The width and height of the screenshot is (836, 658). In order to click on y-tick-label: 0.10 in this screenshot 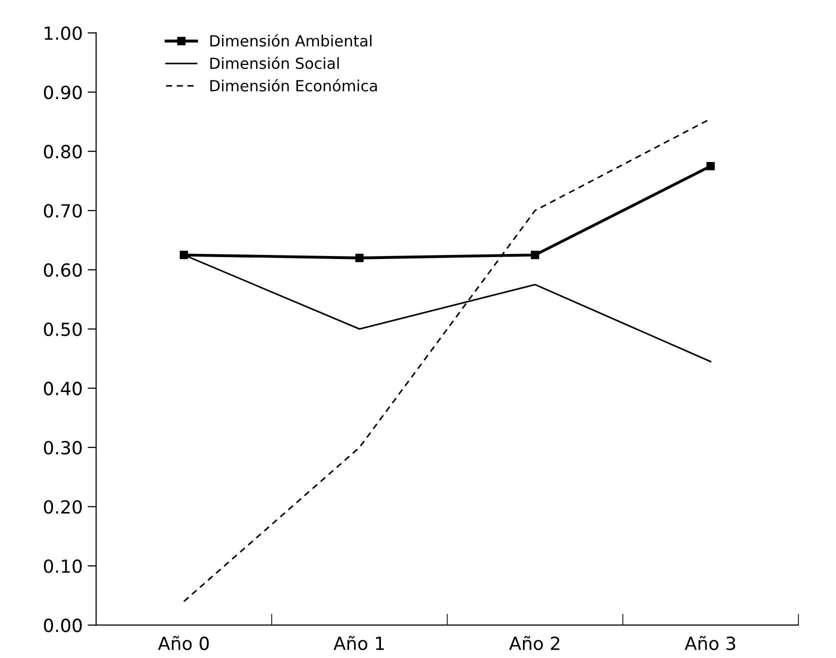, I will do `click(63, 566)`.